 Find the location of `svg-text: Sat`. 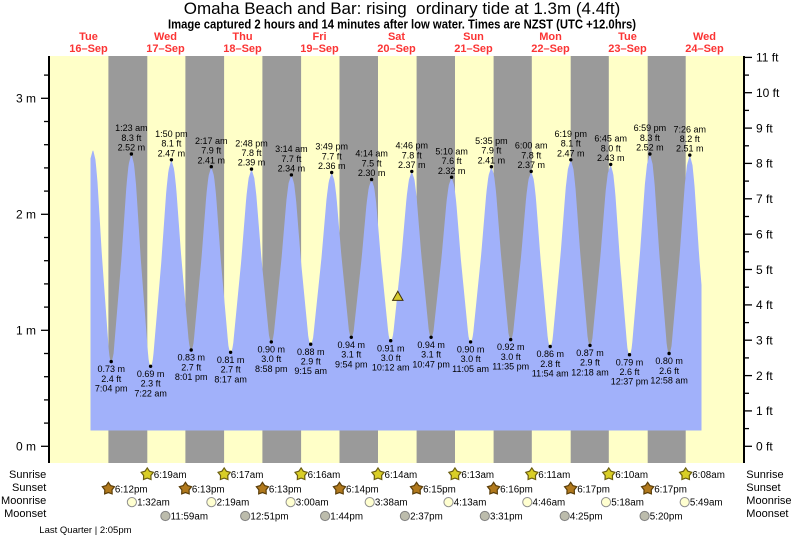

svg-text: Sat is located at coordinates (396, 37).